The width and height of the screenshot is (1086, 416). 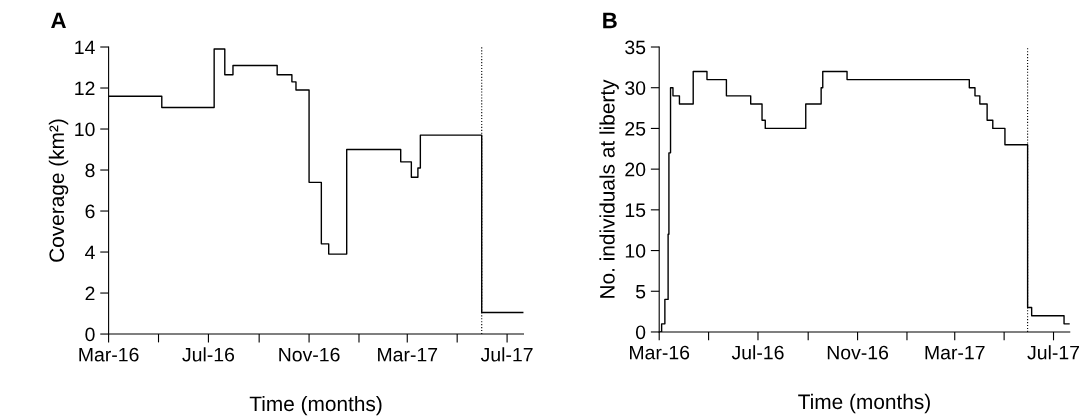 What do you see at coordinates (609, 188) in the screenshot?
I see `y-axis-title: No. individuals at liberty` at bounding box center [609, 188].